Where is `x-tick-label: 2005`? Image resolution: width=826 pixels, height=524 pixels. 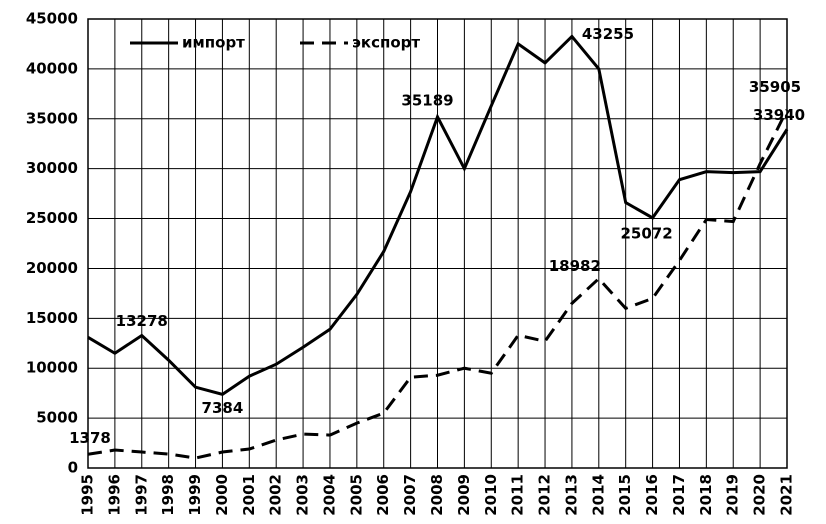 x-tick-label: 2005 is located at coordinates (356, 495).